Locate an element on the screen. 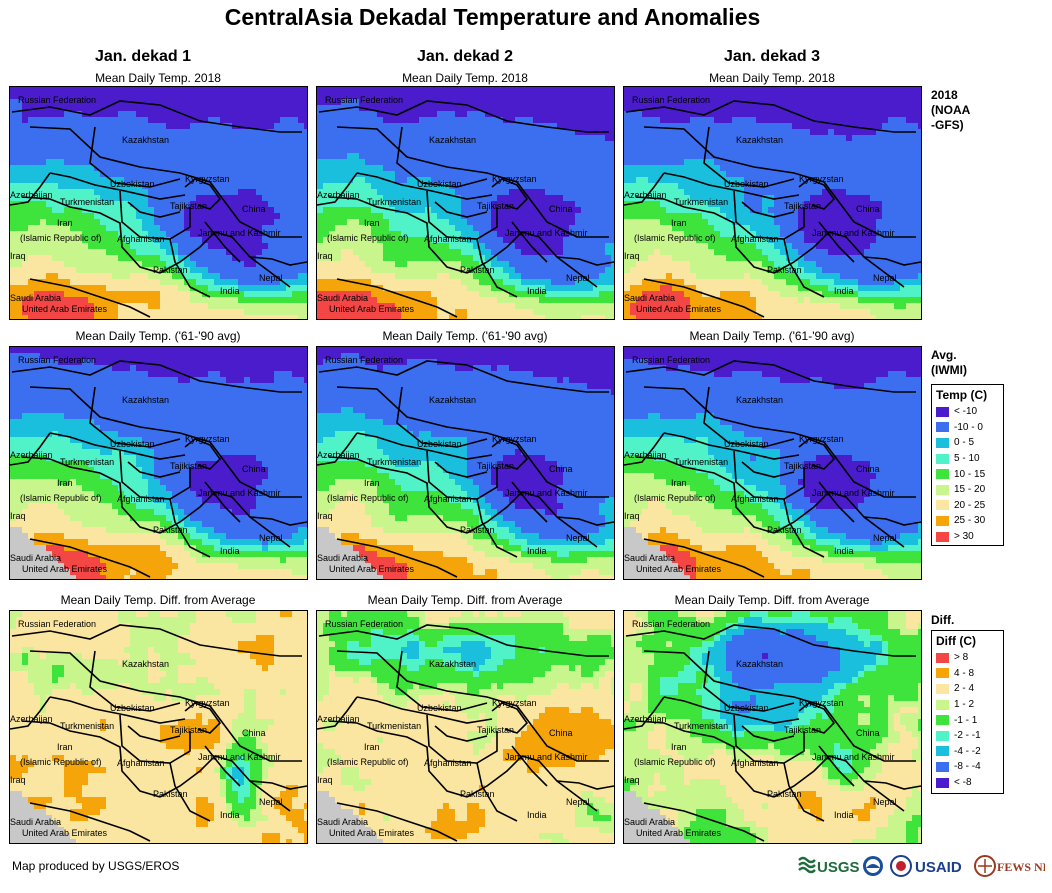 The width and height of the screenshot is (1052, 893). map-credit: Map produced by USGS/EROS is located at coordinates (96, 866).